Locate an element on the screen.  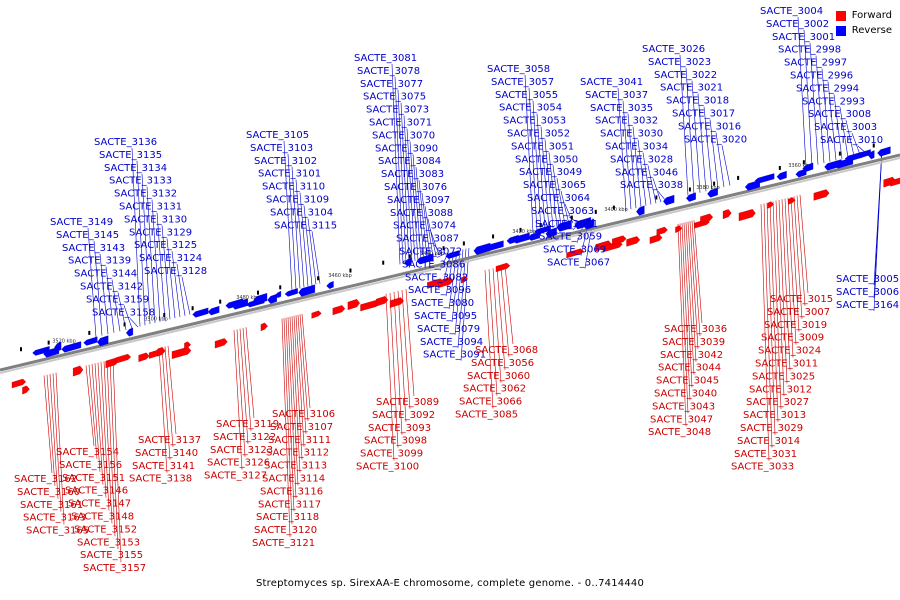
gene-label: SACTE_3034 is located at coordinates (636, 147).